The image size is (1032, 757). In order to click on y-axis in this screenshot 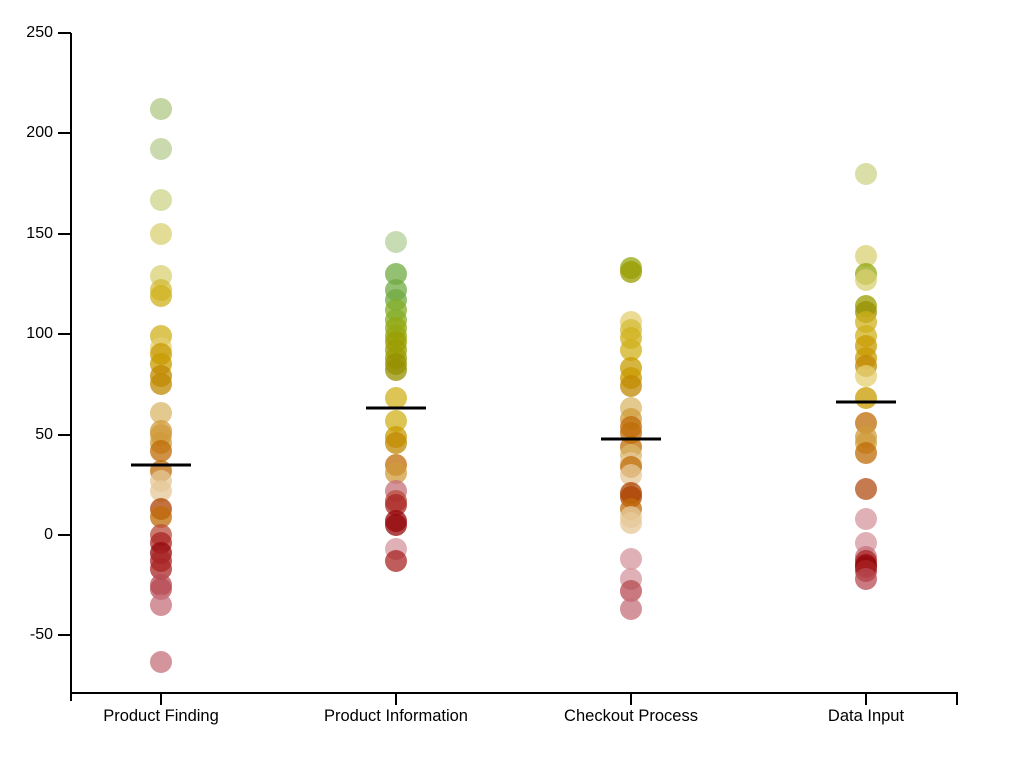, I will do `click(71, 367)`.